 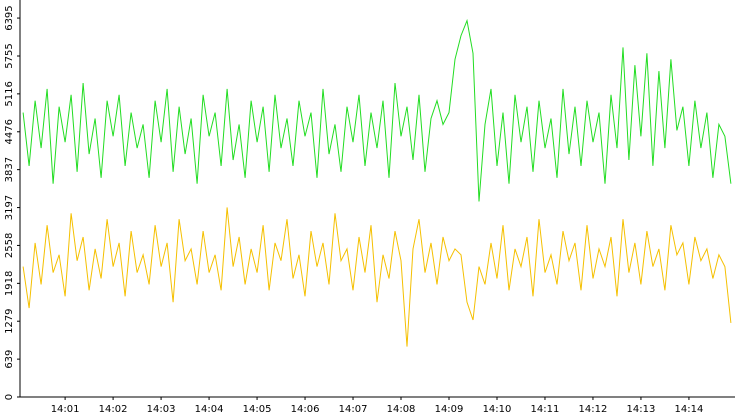 I want to click on y-tick-label: 3197, so click(x=9, y=207).